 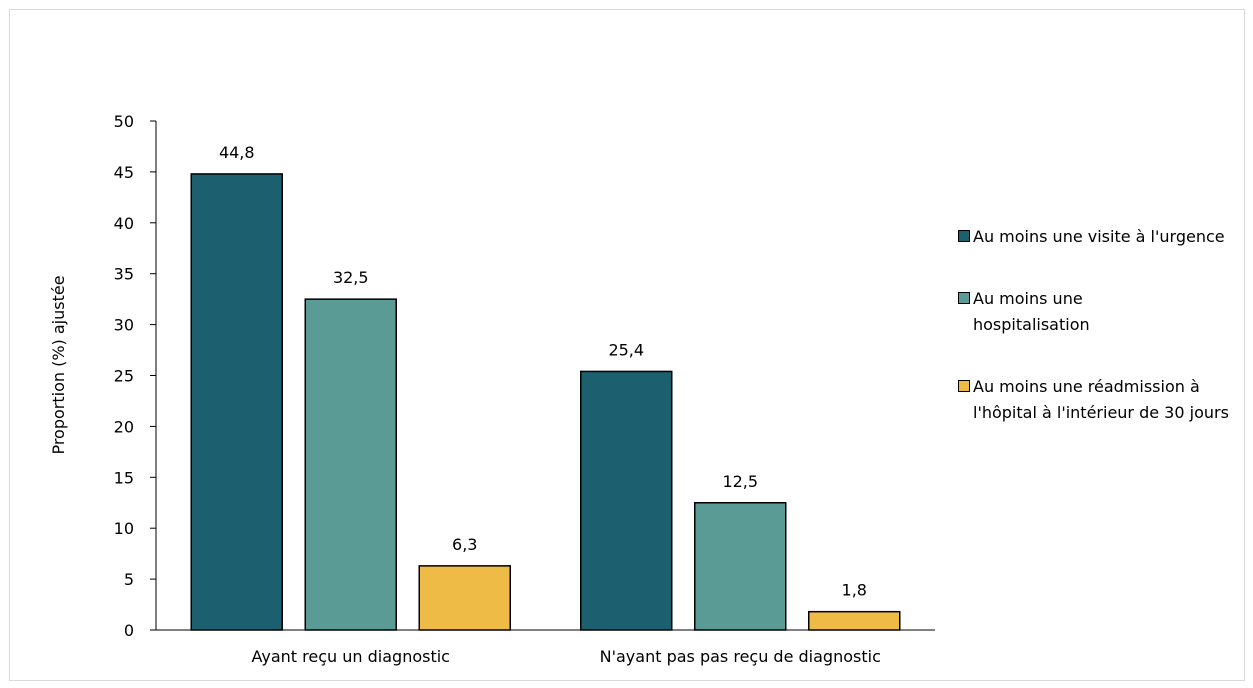 What do you see at coordinates (1031, 311) in the screenshot?
I see `legend-label-hospitalisation: Au moins une hospitalisation` at bounding box center [1031, 311].